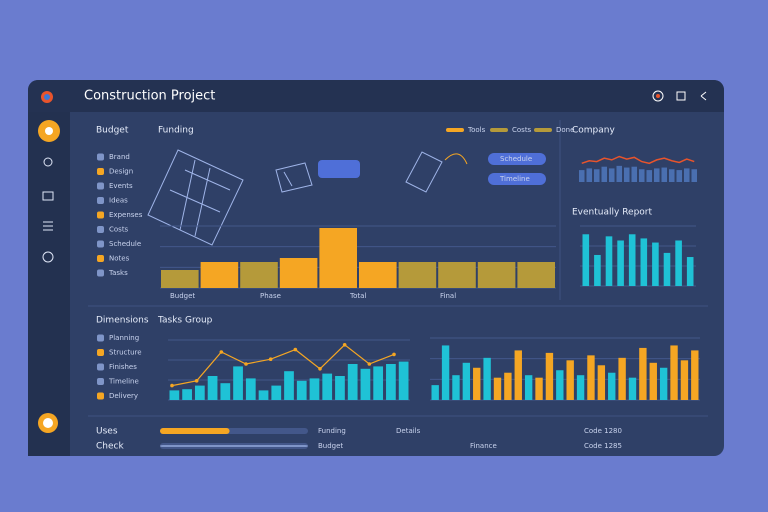 Image resolution: width=768 pixels, height=512 pixels. What do you see at coordinates (110, 447) in the screenshot?
I see `footer-label: Check` at bounding box center [110, 447].